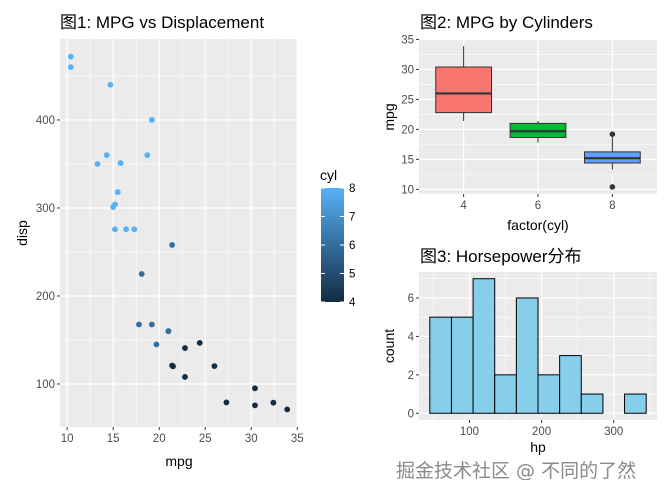  I want to click on chart2-x-tick-label: 6, so click(538, 206).